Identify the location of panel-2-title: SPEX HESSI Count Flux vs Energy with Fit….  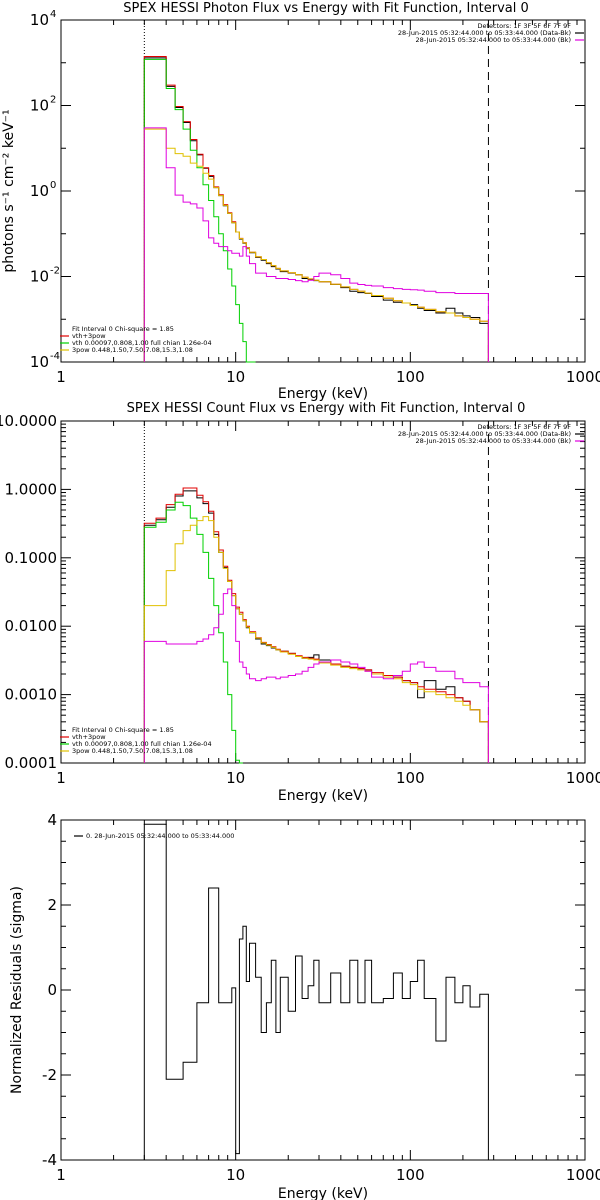
(326, 408).